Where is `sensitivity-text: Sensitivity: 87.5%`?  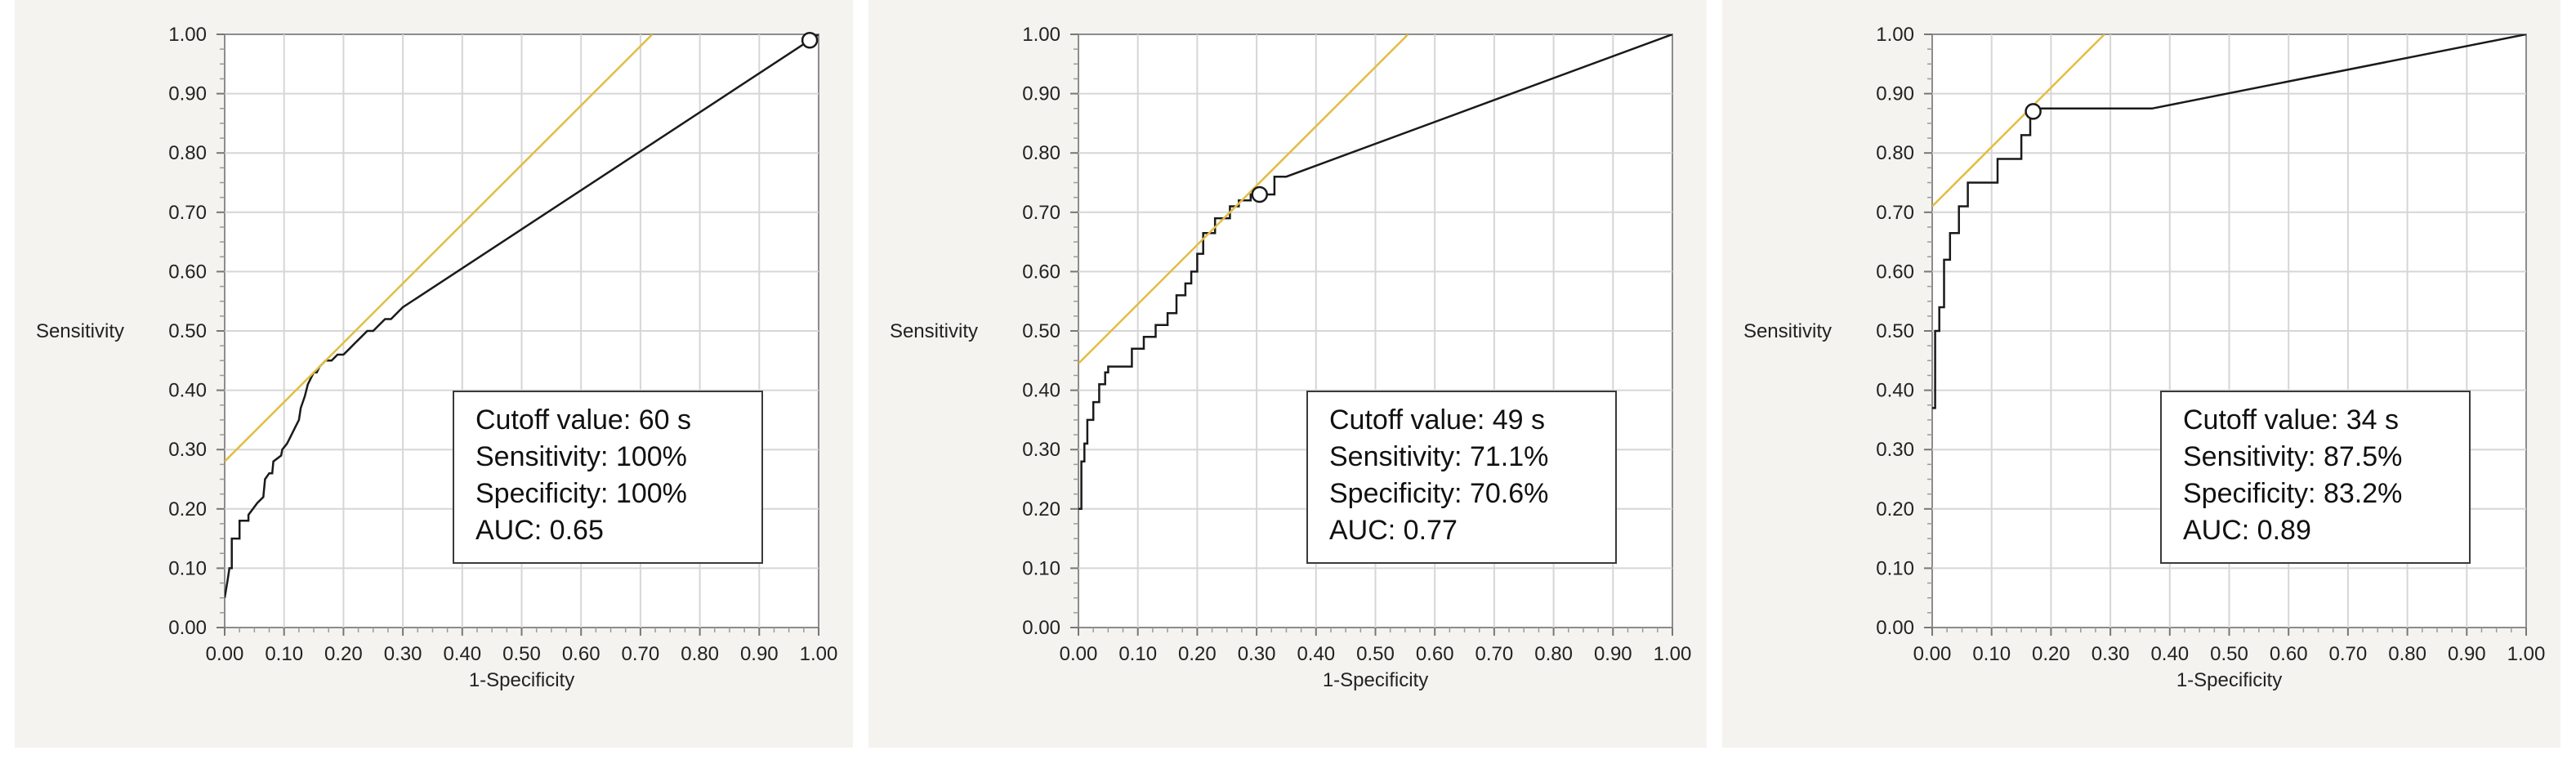
sensitivity-text: Sensitivity: 87.5% is located at coordinates (2293, 456).